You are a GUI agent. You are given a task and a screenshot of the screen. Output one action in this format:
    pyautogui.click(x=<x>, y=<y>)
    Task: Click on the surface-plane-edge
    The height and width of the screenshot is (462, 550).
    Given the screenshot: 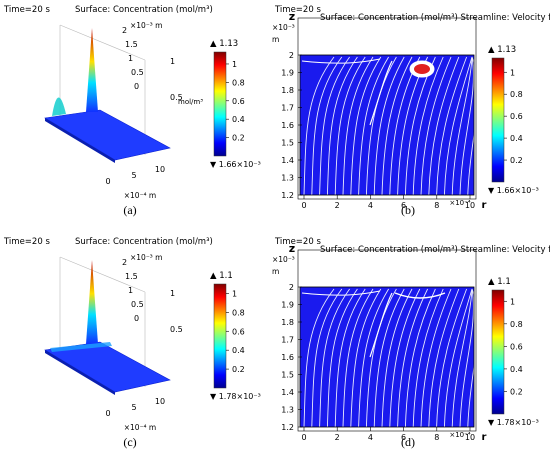 What is the action you would take?
    pyautogui.click(x=80, y=372)
    